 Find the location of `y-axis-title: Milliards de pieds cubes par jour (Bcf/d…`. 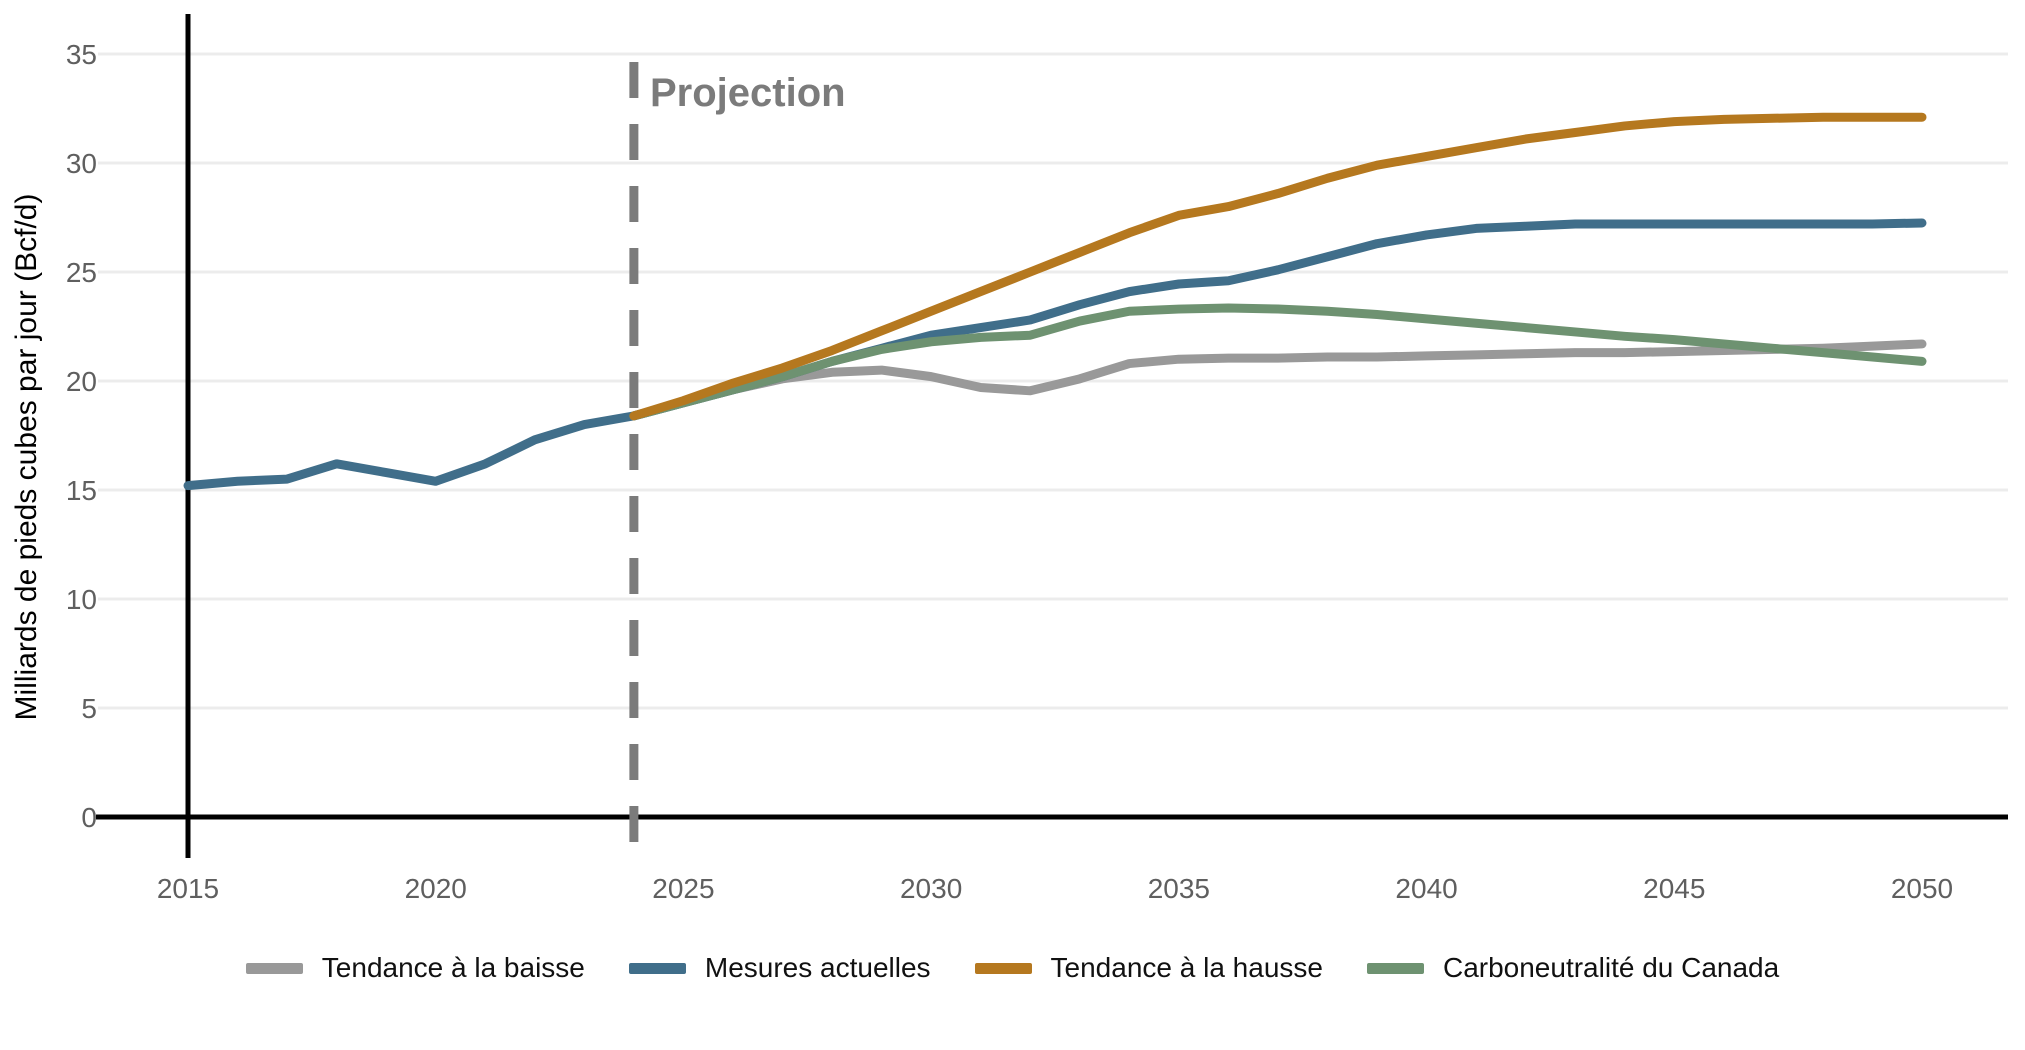

y-axis-title: Milliards de pieds cubes par jour (Bcf/d… is located at coordinates (26, 457).